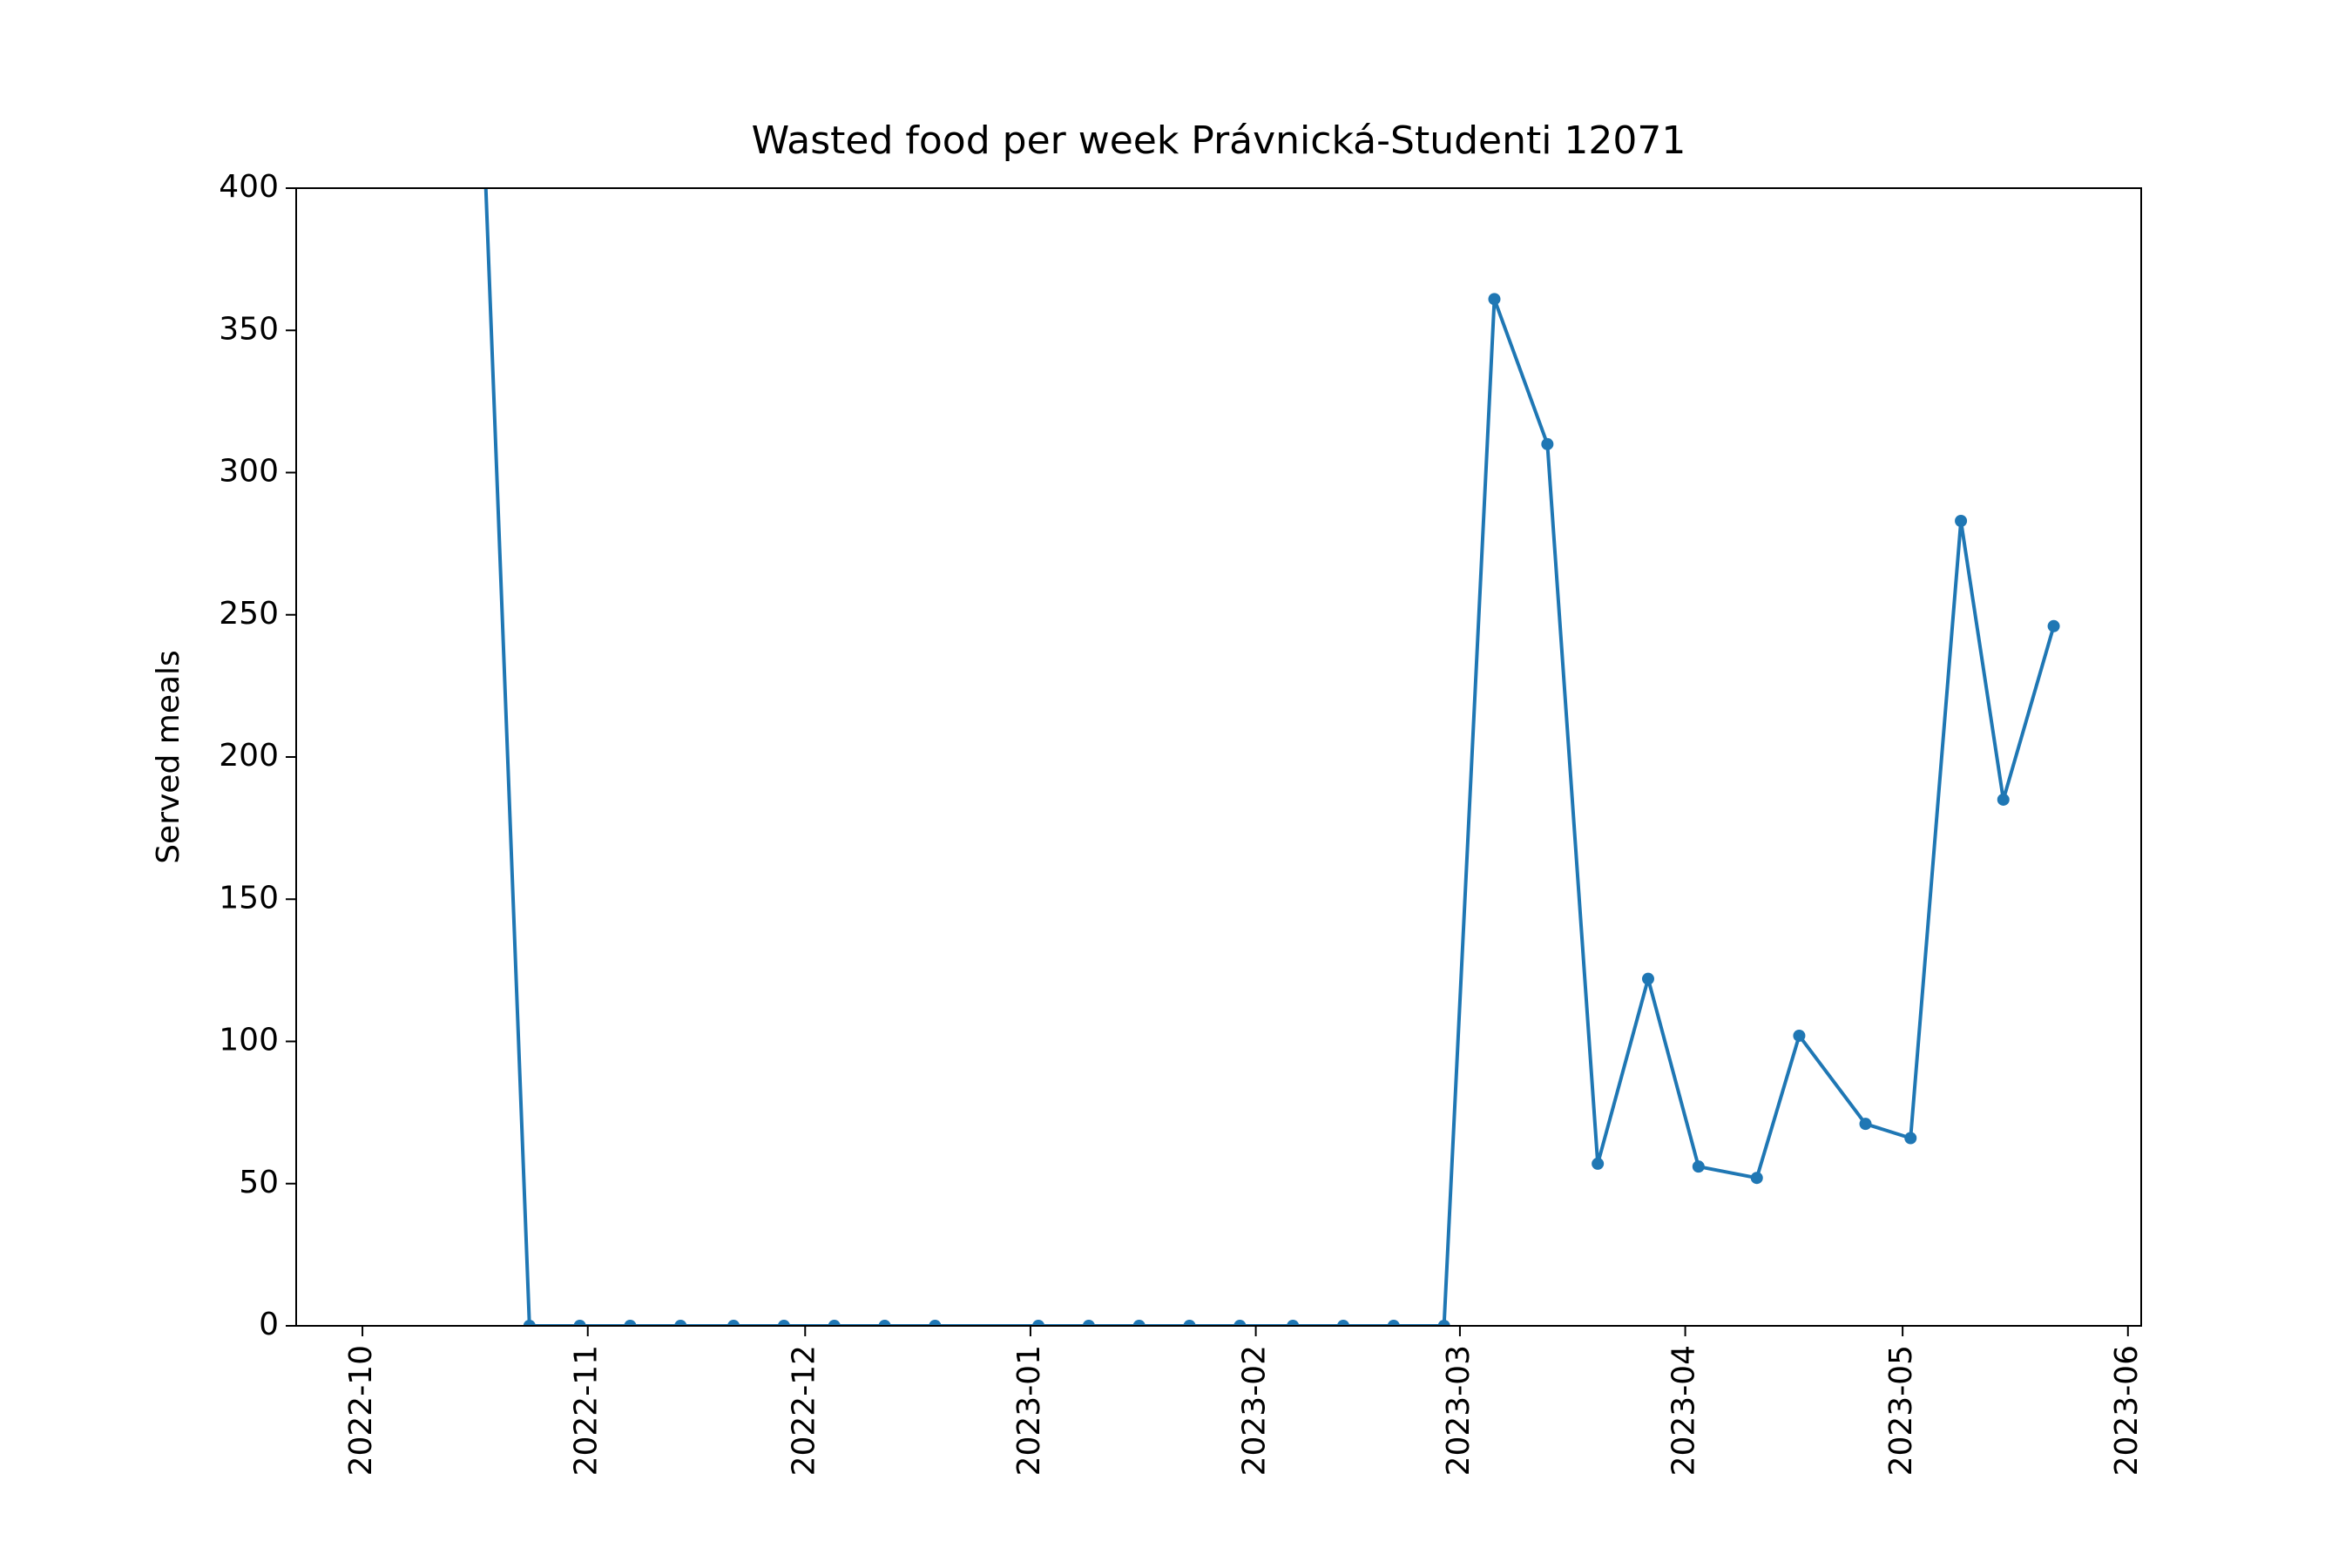  What do you see at coordinates (249, 1040) in the screenshot?
I see `y-tick-label: 100` at bounding box center [249, 1040].